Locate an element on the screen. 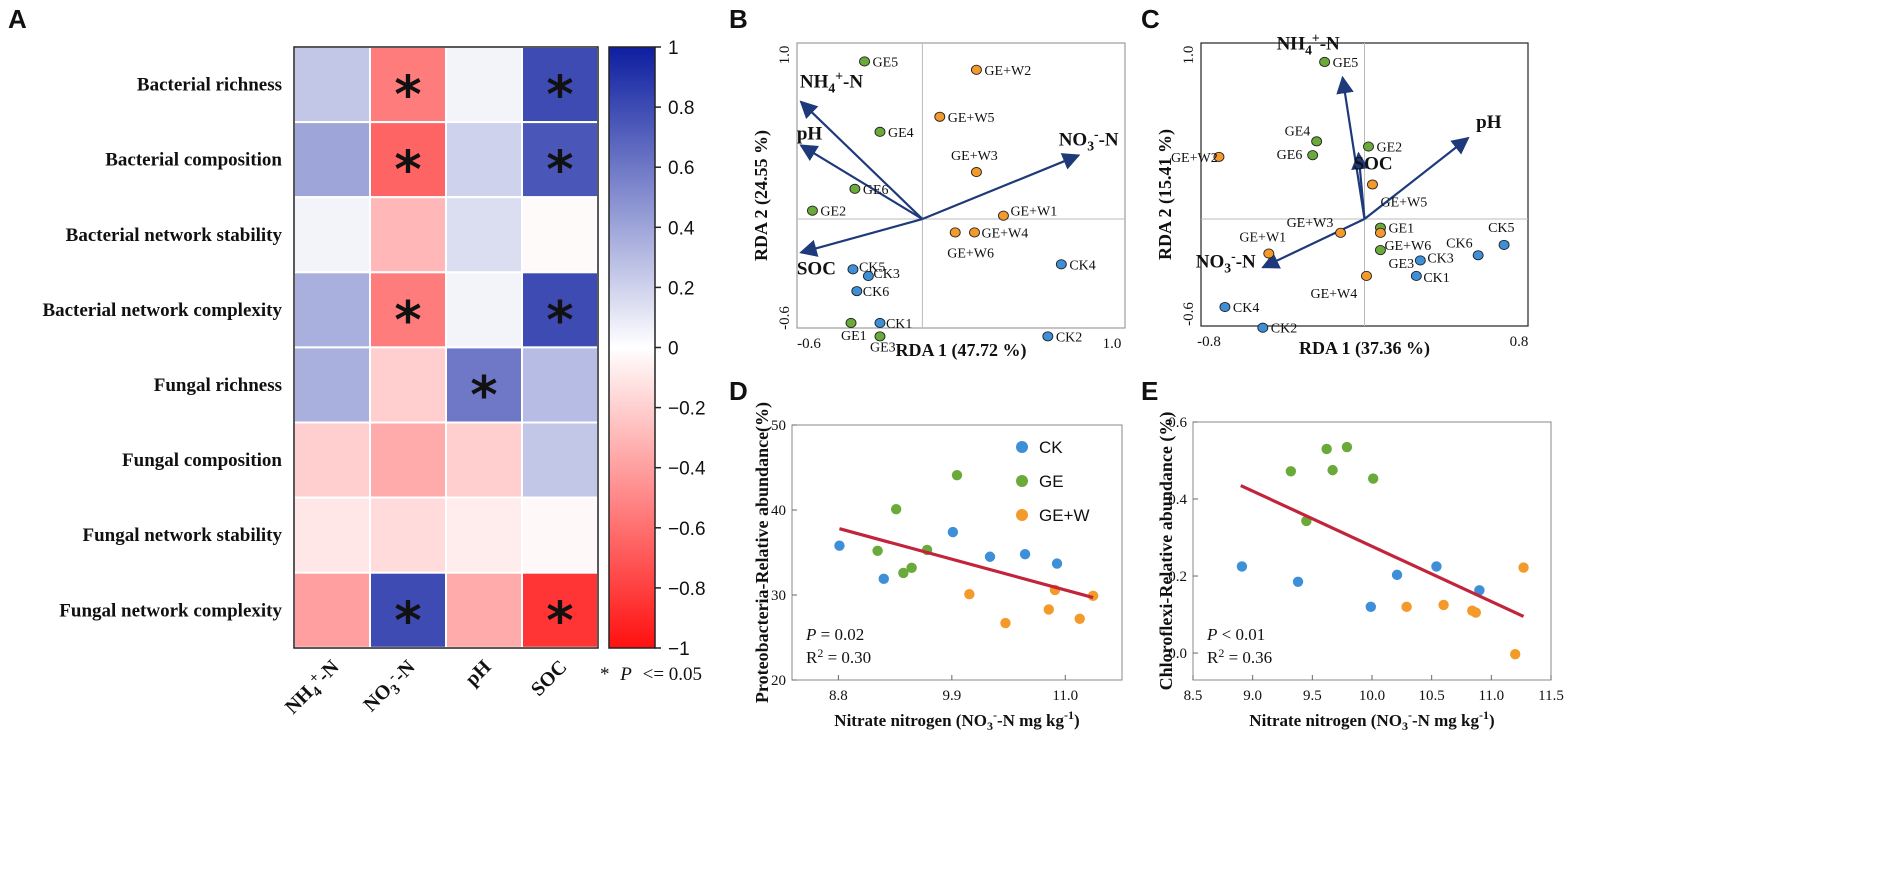 This screenshot has height=883, width=1901. y-tick-label: 0.4 is located at coordinates (1177, 500).